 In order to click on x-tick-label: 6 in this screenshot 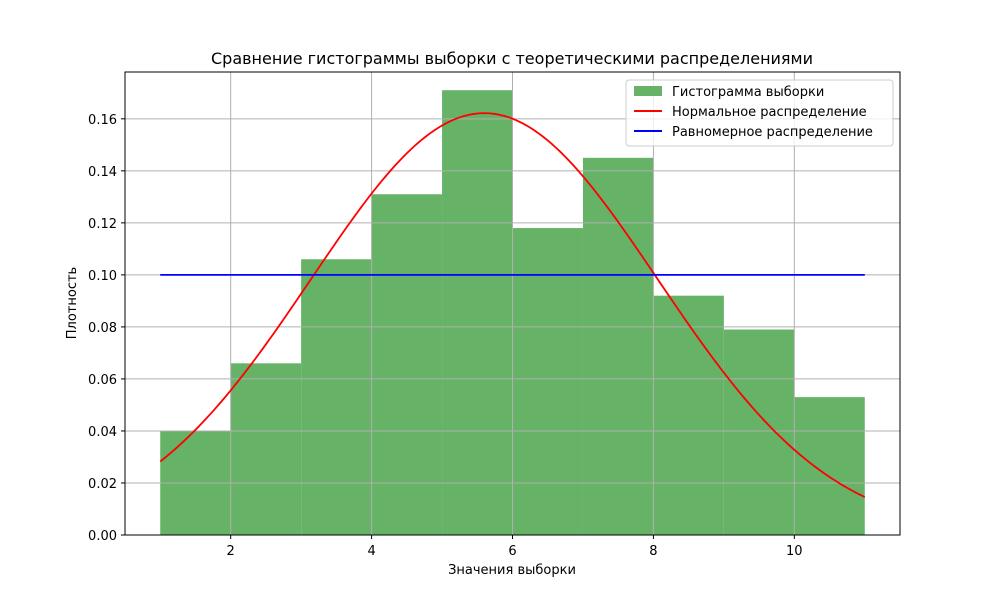, I will do `click(512, 551)`.